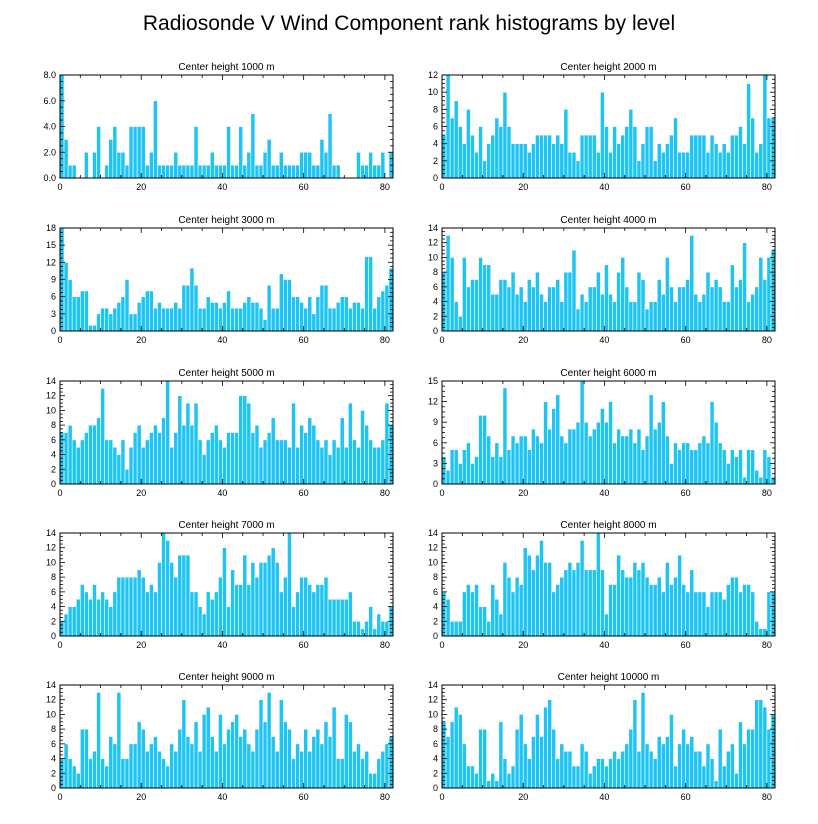 The width and height of the screenshot is (818, 824). I want to click on y-tick-label: 18, so click(51, 228).